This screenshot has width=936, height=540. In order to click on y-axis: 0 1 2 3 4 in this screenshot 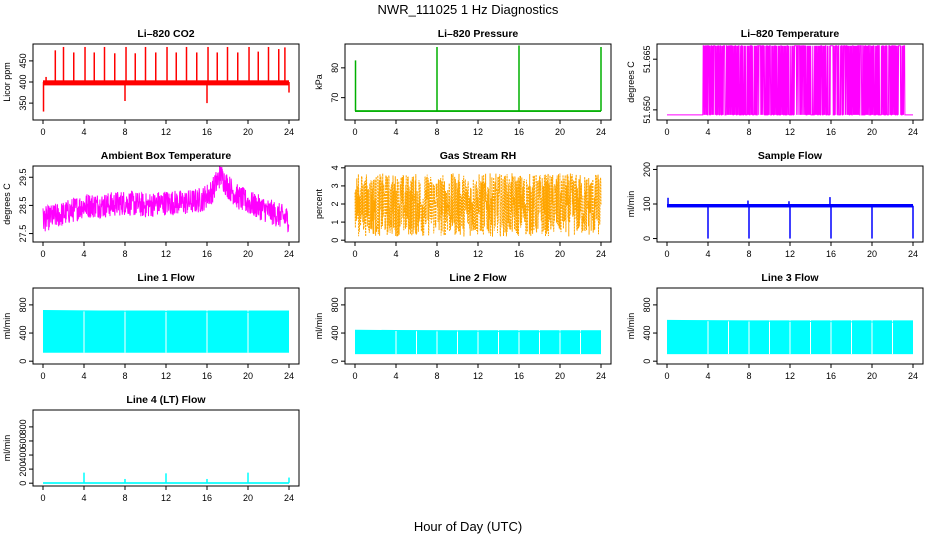, I will do `click(337, 204)`.